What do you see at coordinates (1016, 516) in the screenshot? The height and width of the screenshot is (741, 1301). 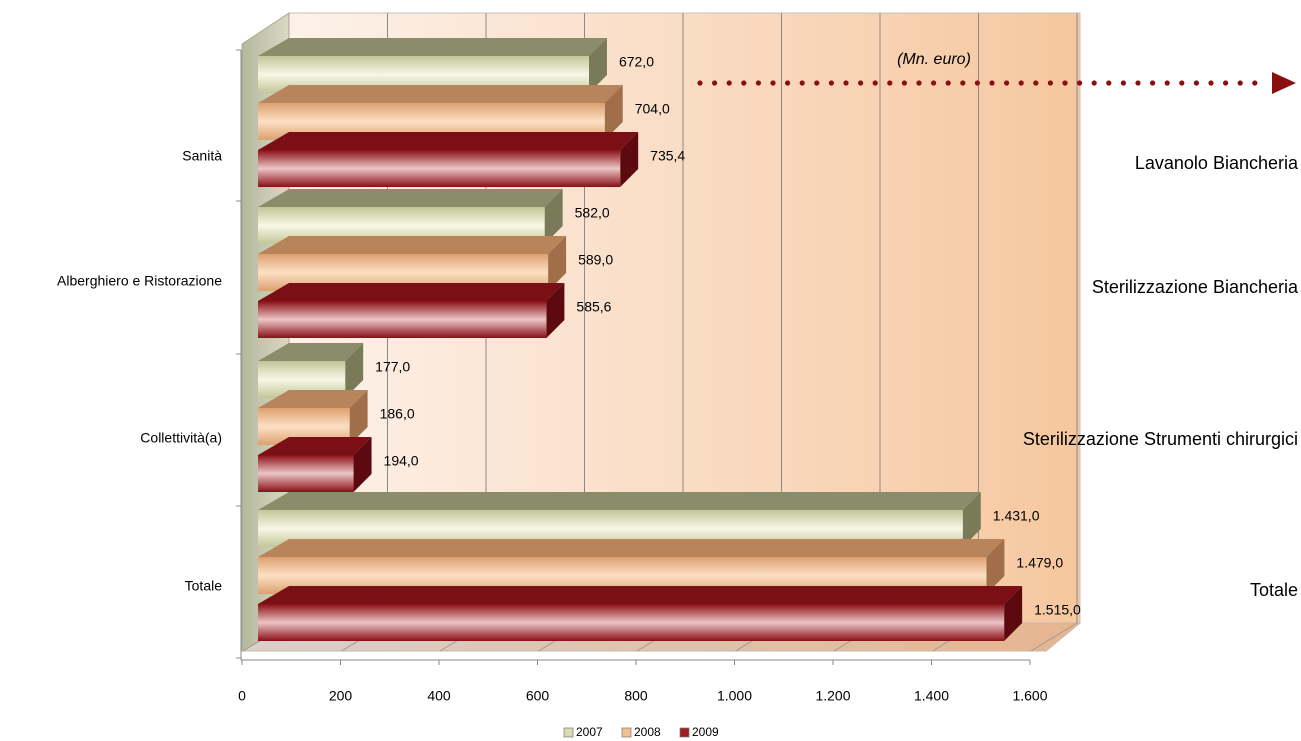 I see `data-label: 1.431,0` at bounding box center [1016, 516].